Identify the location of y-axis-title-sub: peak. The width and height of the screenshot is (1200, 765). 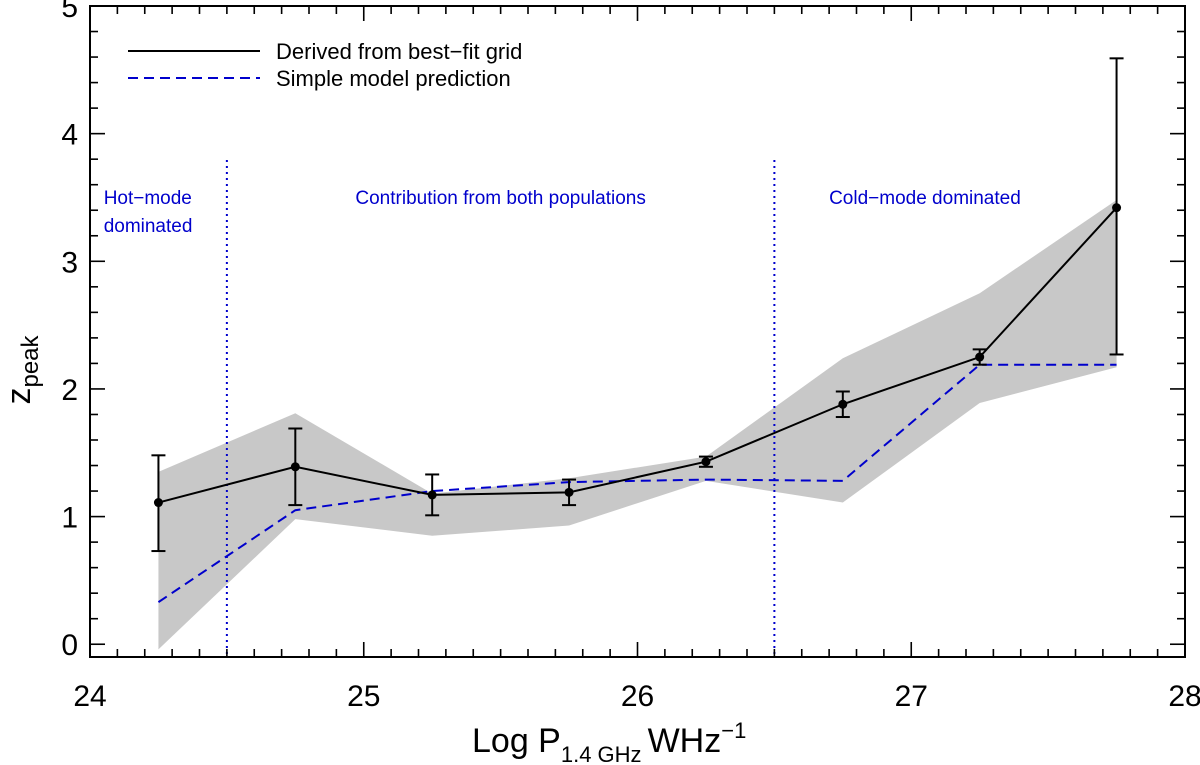
(30, 360).